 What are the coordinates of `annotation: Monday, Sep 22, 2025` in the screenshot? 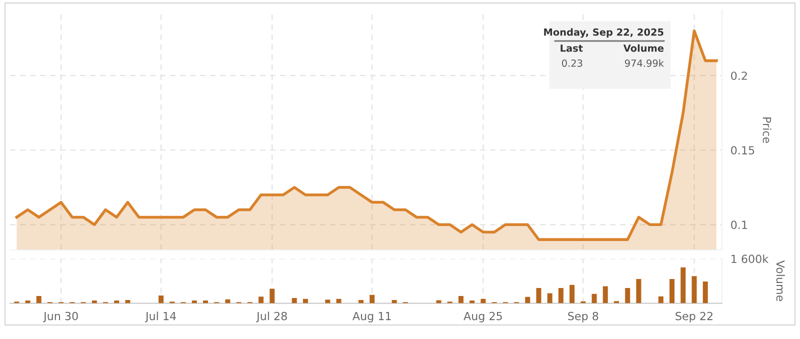 It's located at (604, 33).